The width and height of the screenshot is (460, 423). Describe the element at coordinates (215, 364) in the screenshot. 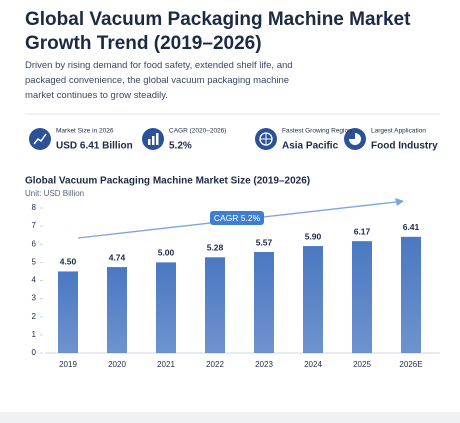

I see `x-tick-label: 2022` at that location.